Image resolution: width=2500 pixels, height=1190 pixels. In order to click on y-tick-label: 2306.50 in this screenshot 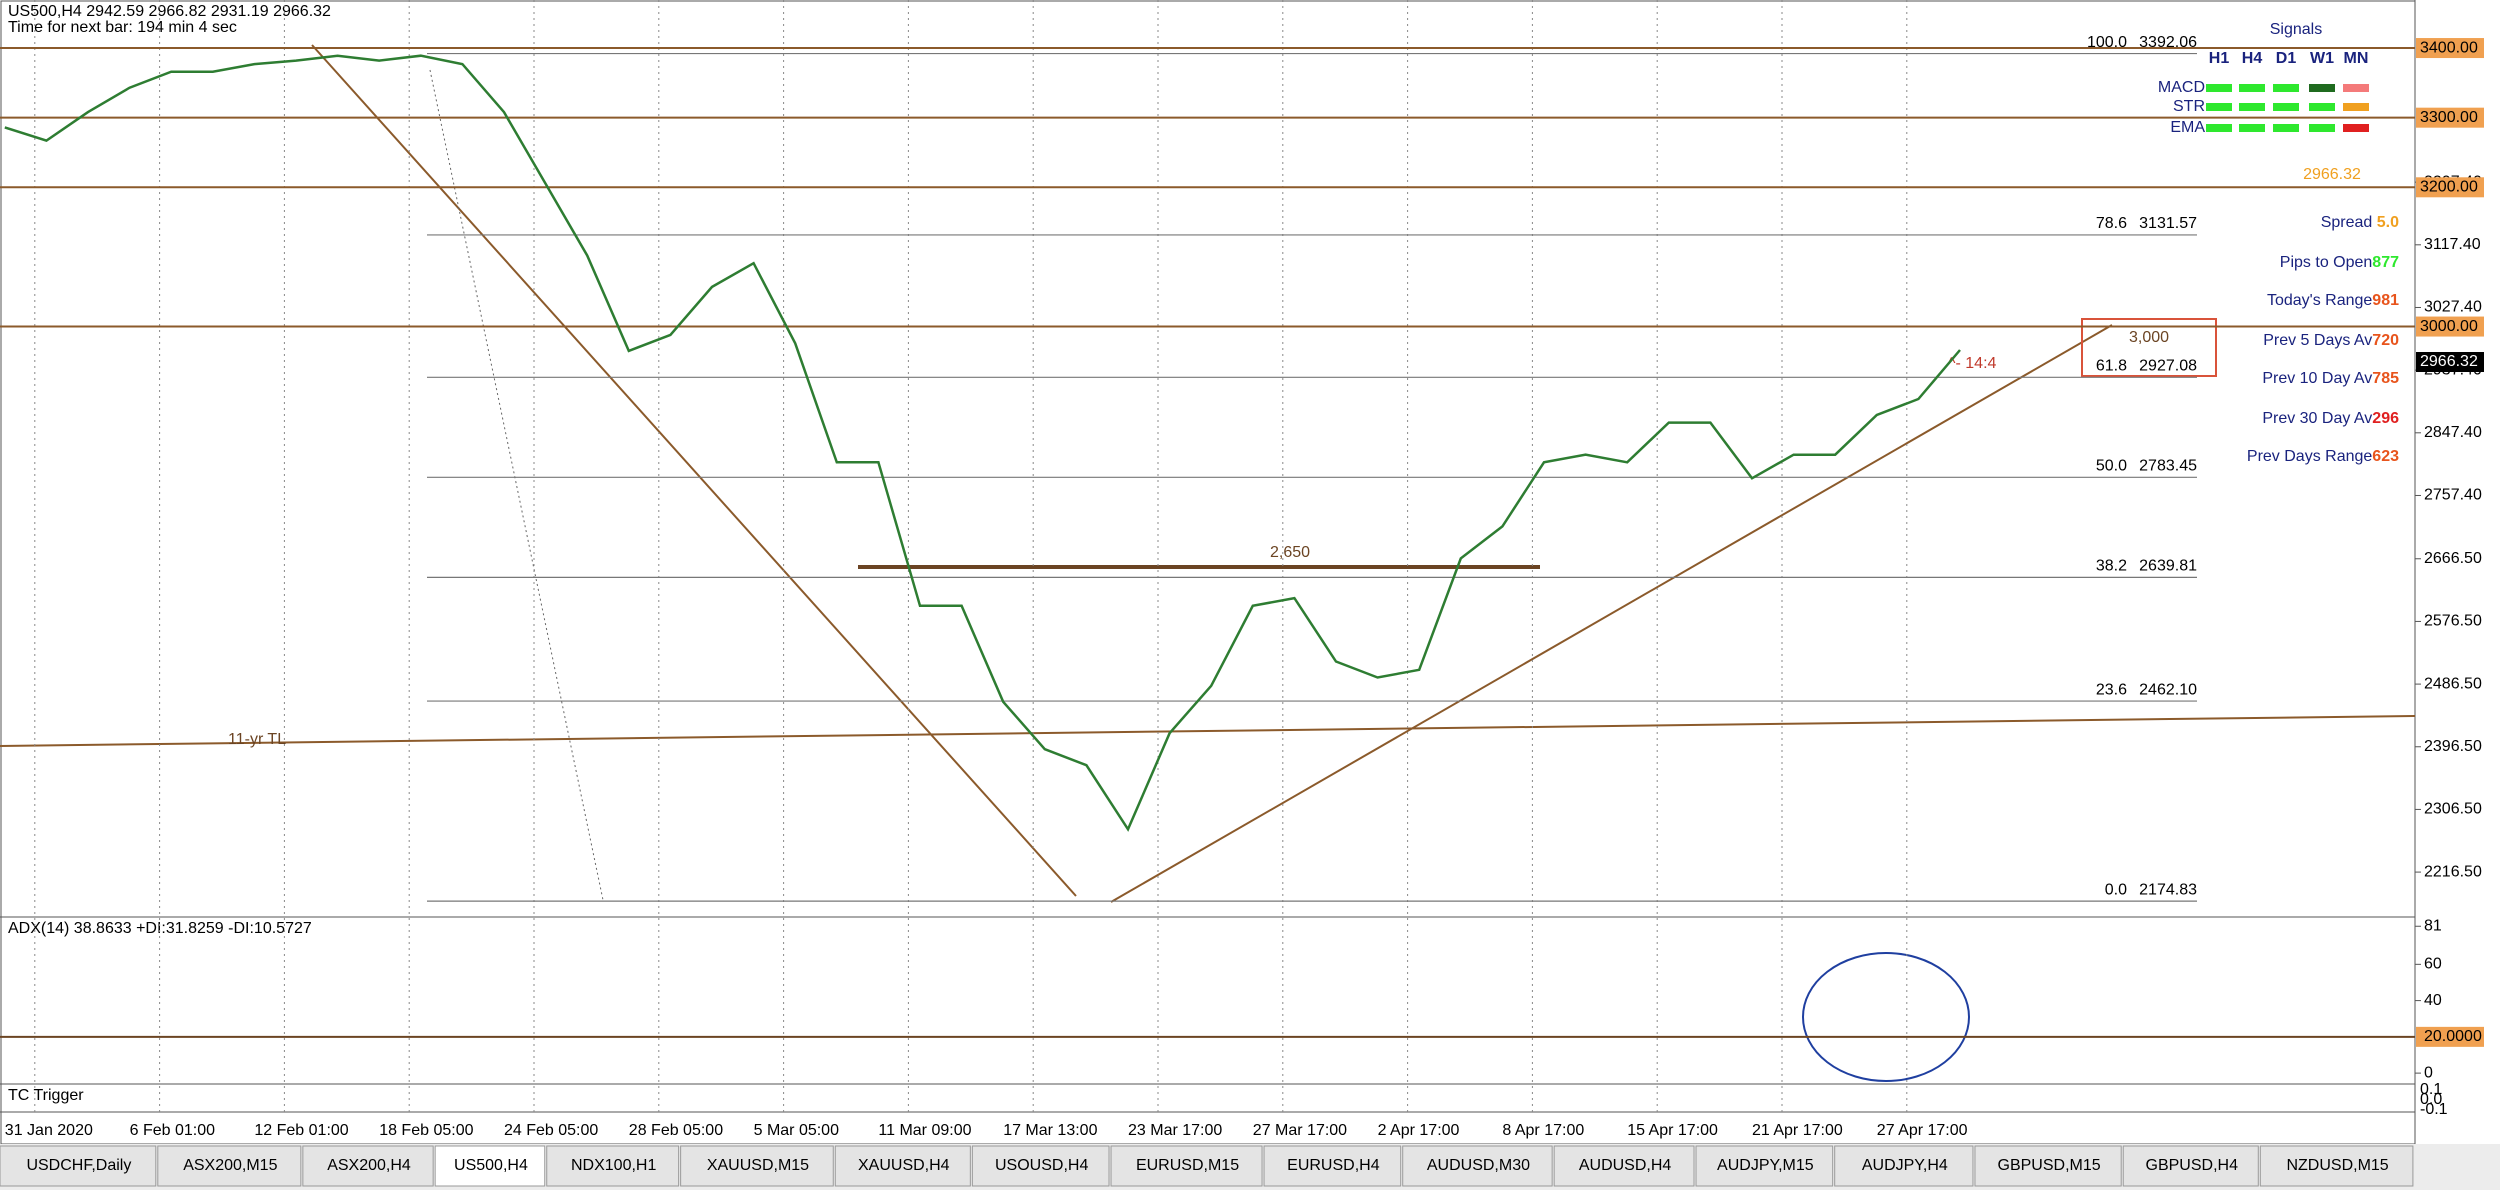, I will do `click(2453, 809)`.